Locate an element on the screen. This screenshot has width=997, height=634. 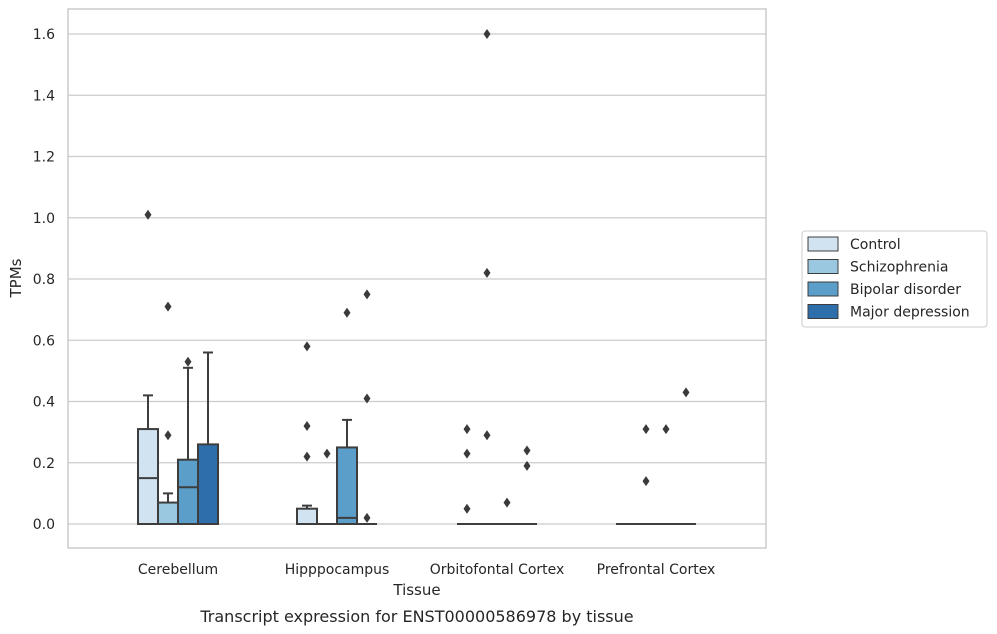
y-tick-label: 1.0 is located at coordinates (44, 219).